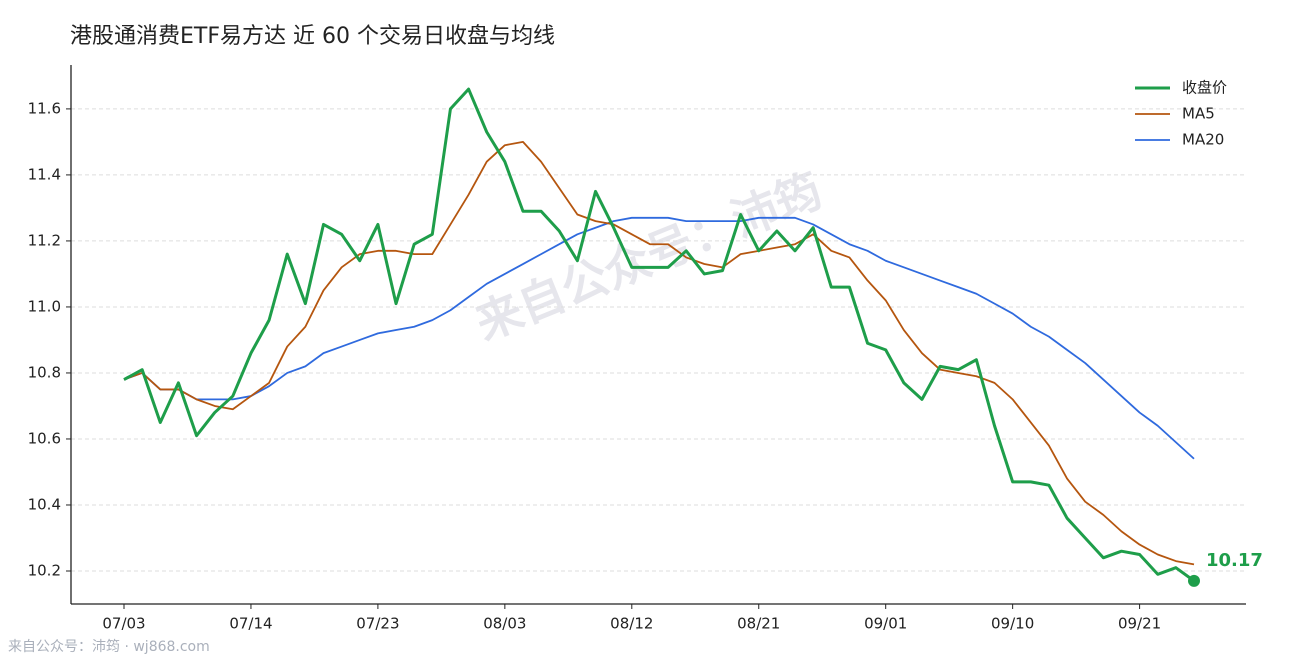 This screenshot has height=660, width=1290. What do you see at coordinates (44, 372) in the screenshot?
I see `y-tick-label: 10.8` at bounding box center [44, 372].